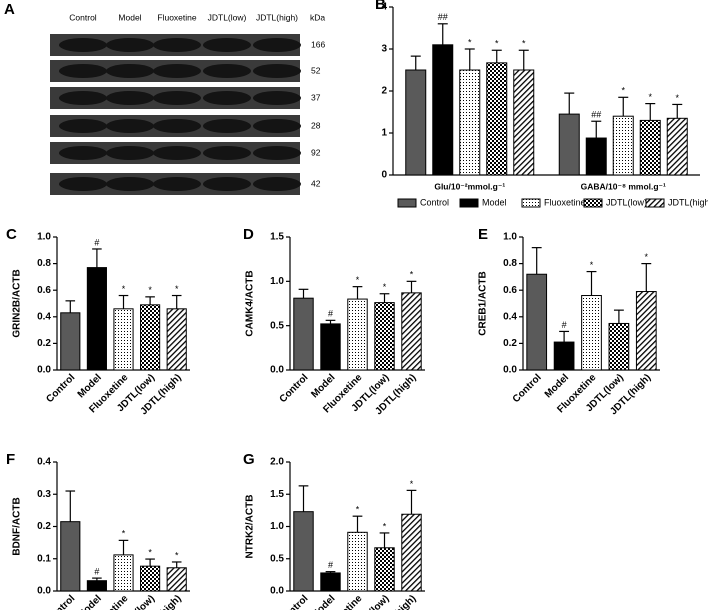 This screenshot has width=708, height=610. Describe the element at coordinates (593, 203) in the screenshot. I see `legend-swatch` at that location.